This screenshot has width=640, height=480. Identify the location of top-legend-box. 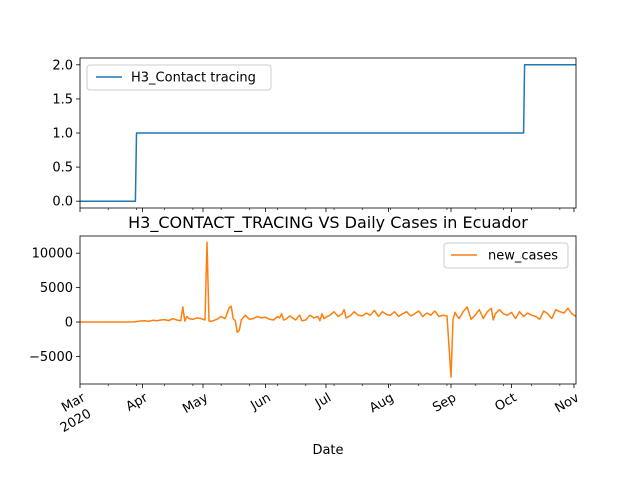
(179, 77).